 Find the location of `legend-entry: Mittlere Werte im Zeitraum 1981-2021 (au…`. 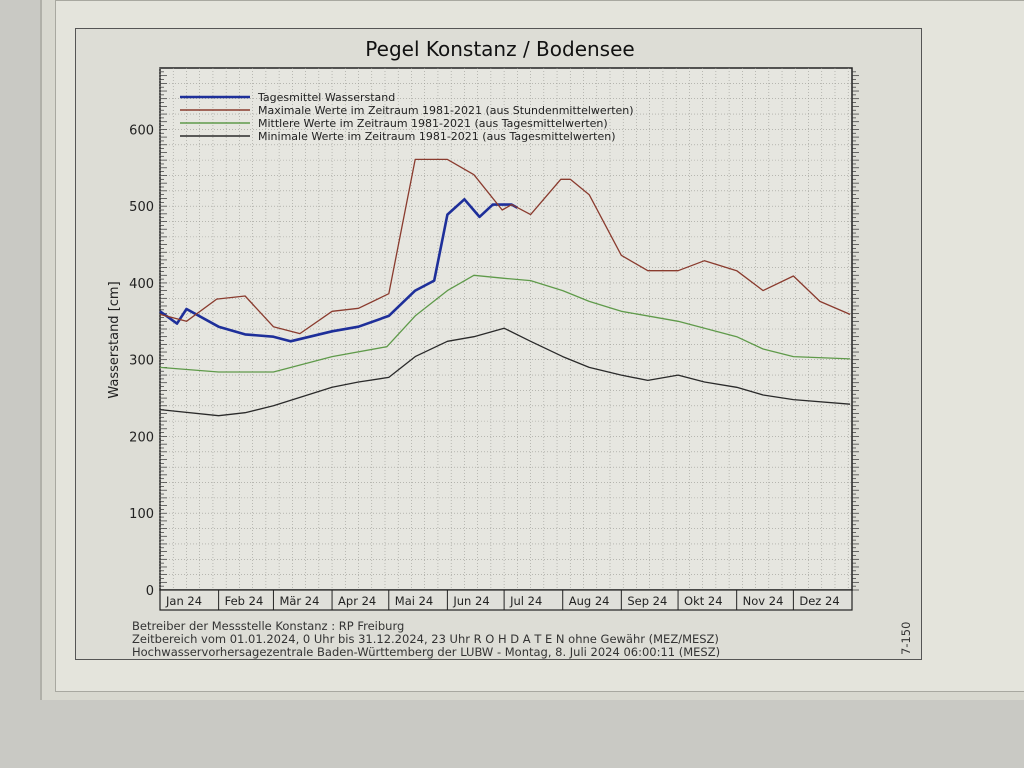

legend-entry: Mittlere Werte im Zeitraum 1981-2021 (au… is located at coordinates (433, 123).